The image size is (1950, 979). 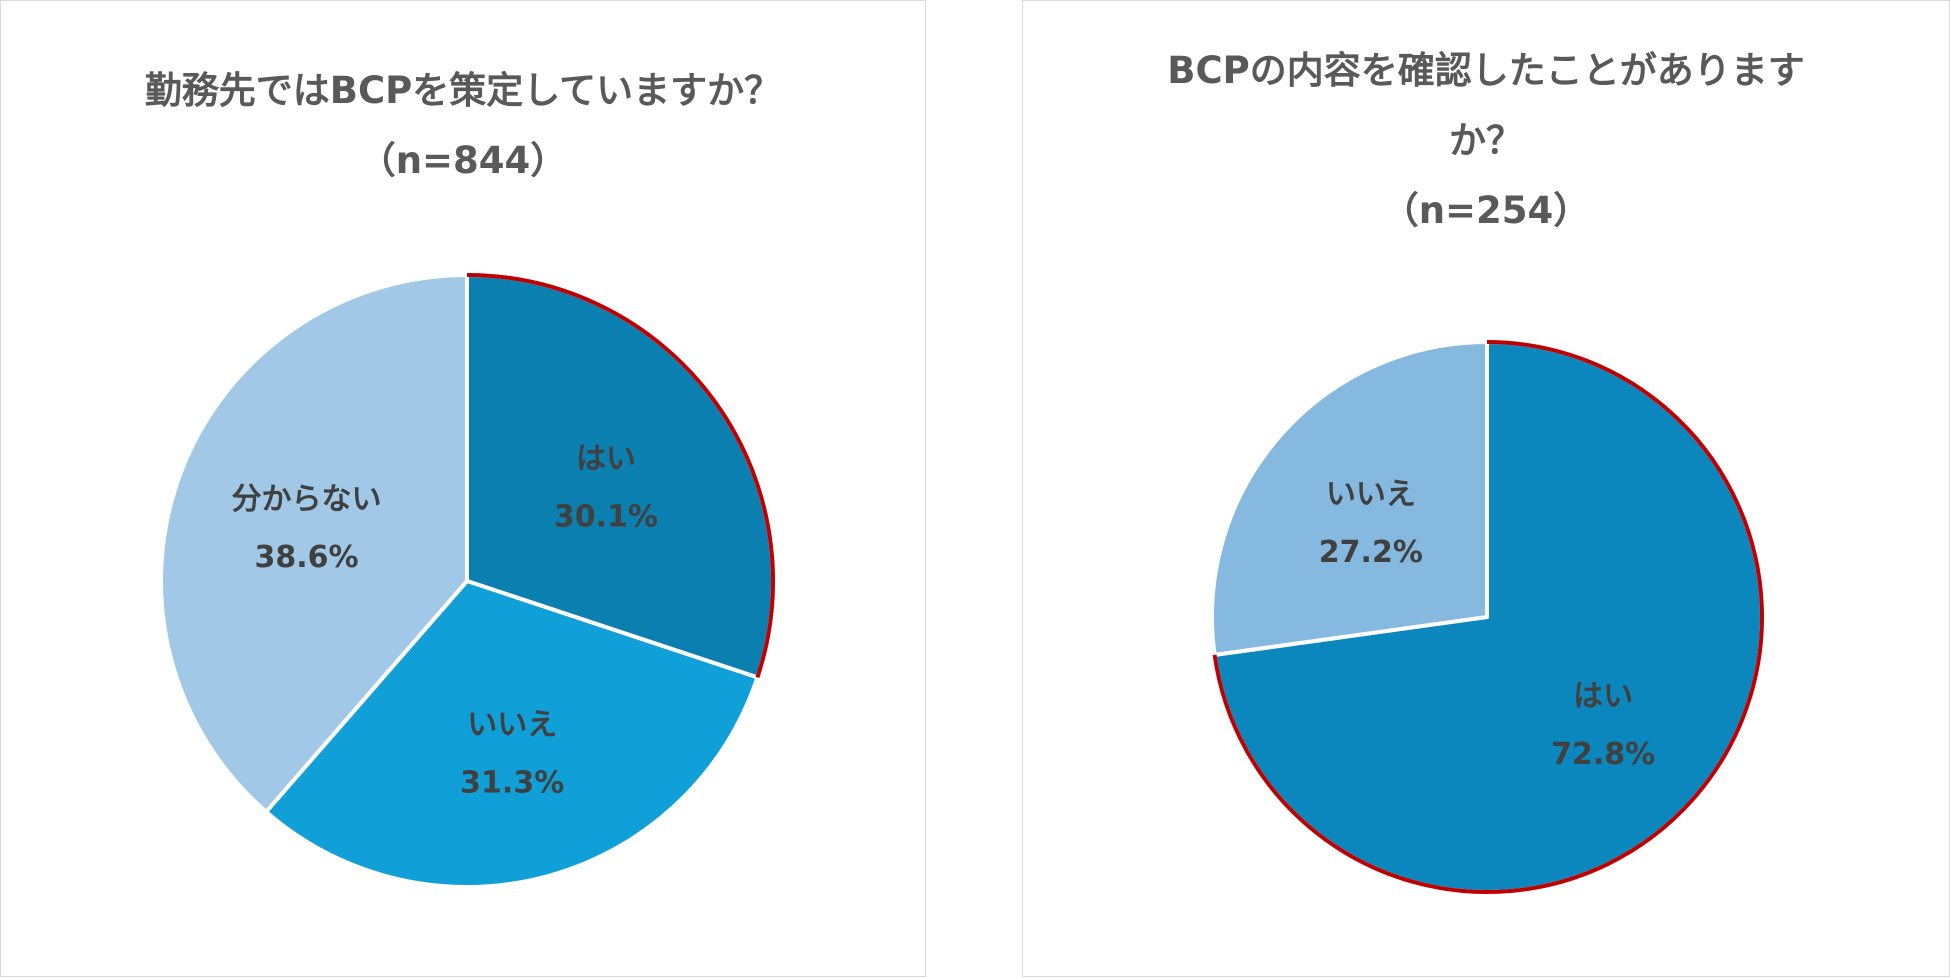 I want to click on slice-value-label: 27.2%, so click(x=1371, y=552).